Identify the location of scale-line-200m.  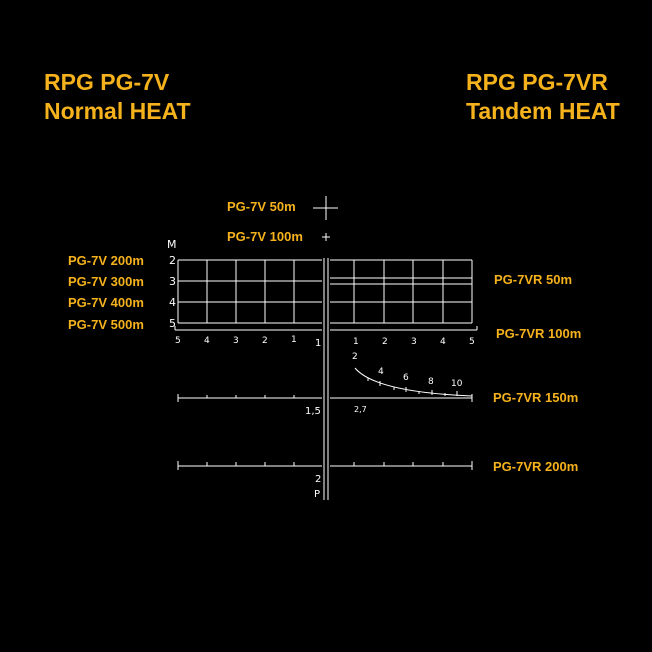
(325, 465).